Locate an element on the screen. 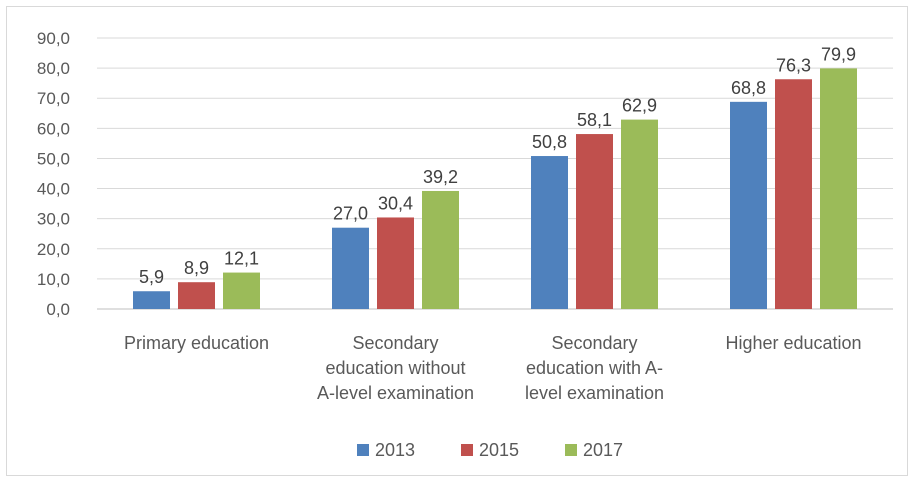  data-label: 62,9 is located at coordinates (639, 106).